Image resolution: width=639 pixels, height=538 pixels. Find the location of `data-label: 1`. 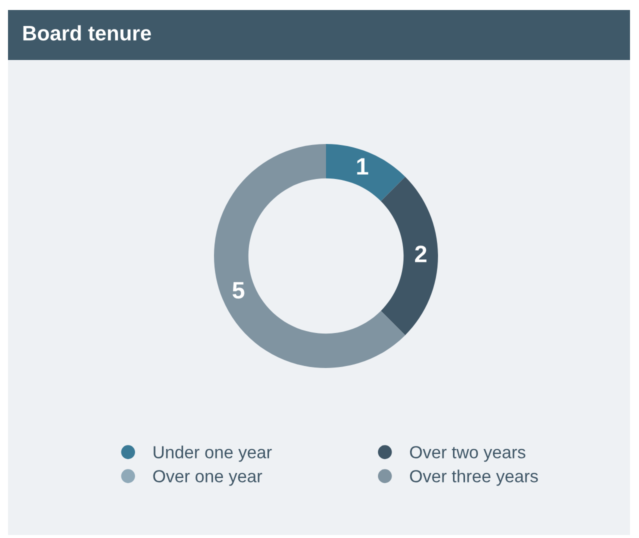

data-label: 1 is located at coordinates (362, 166).